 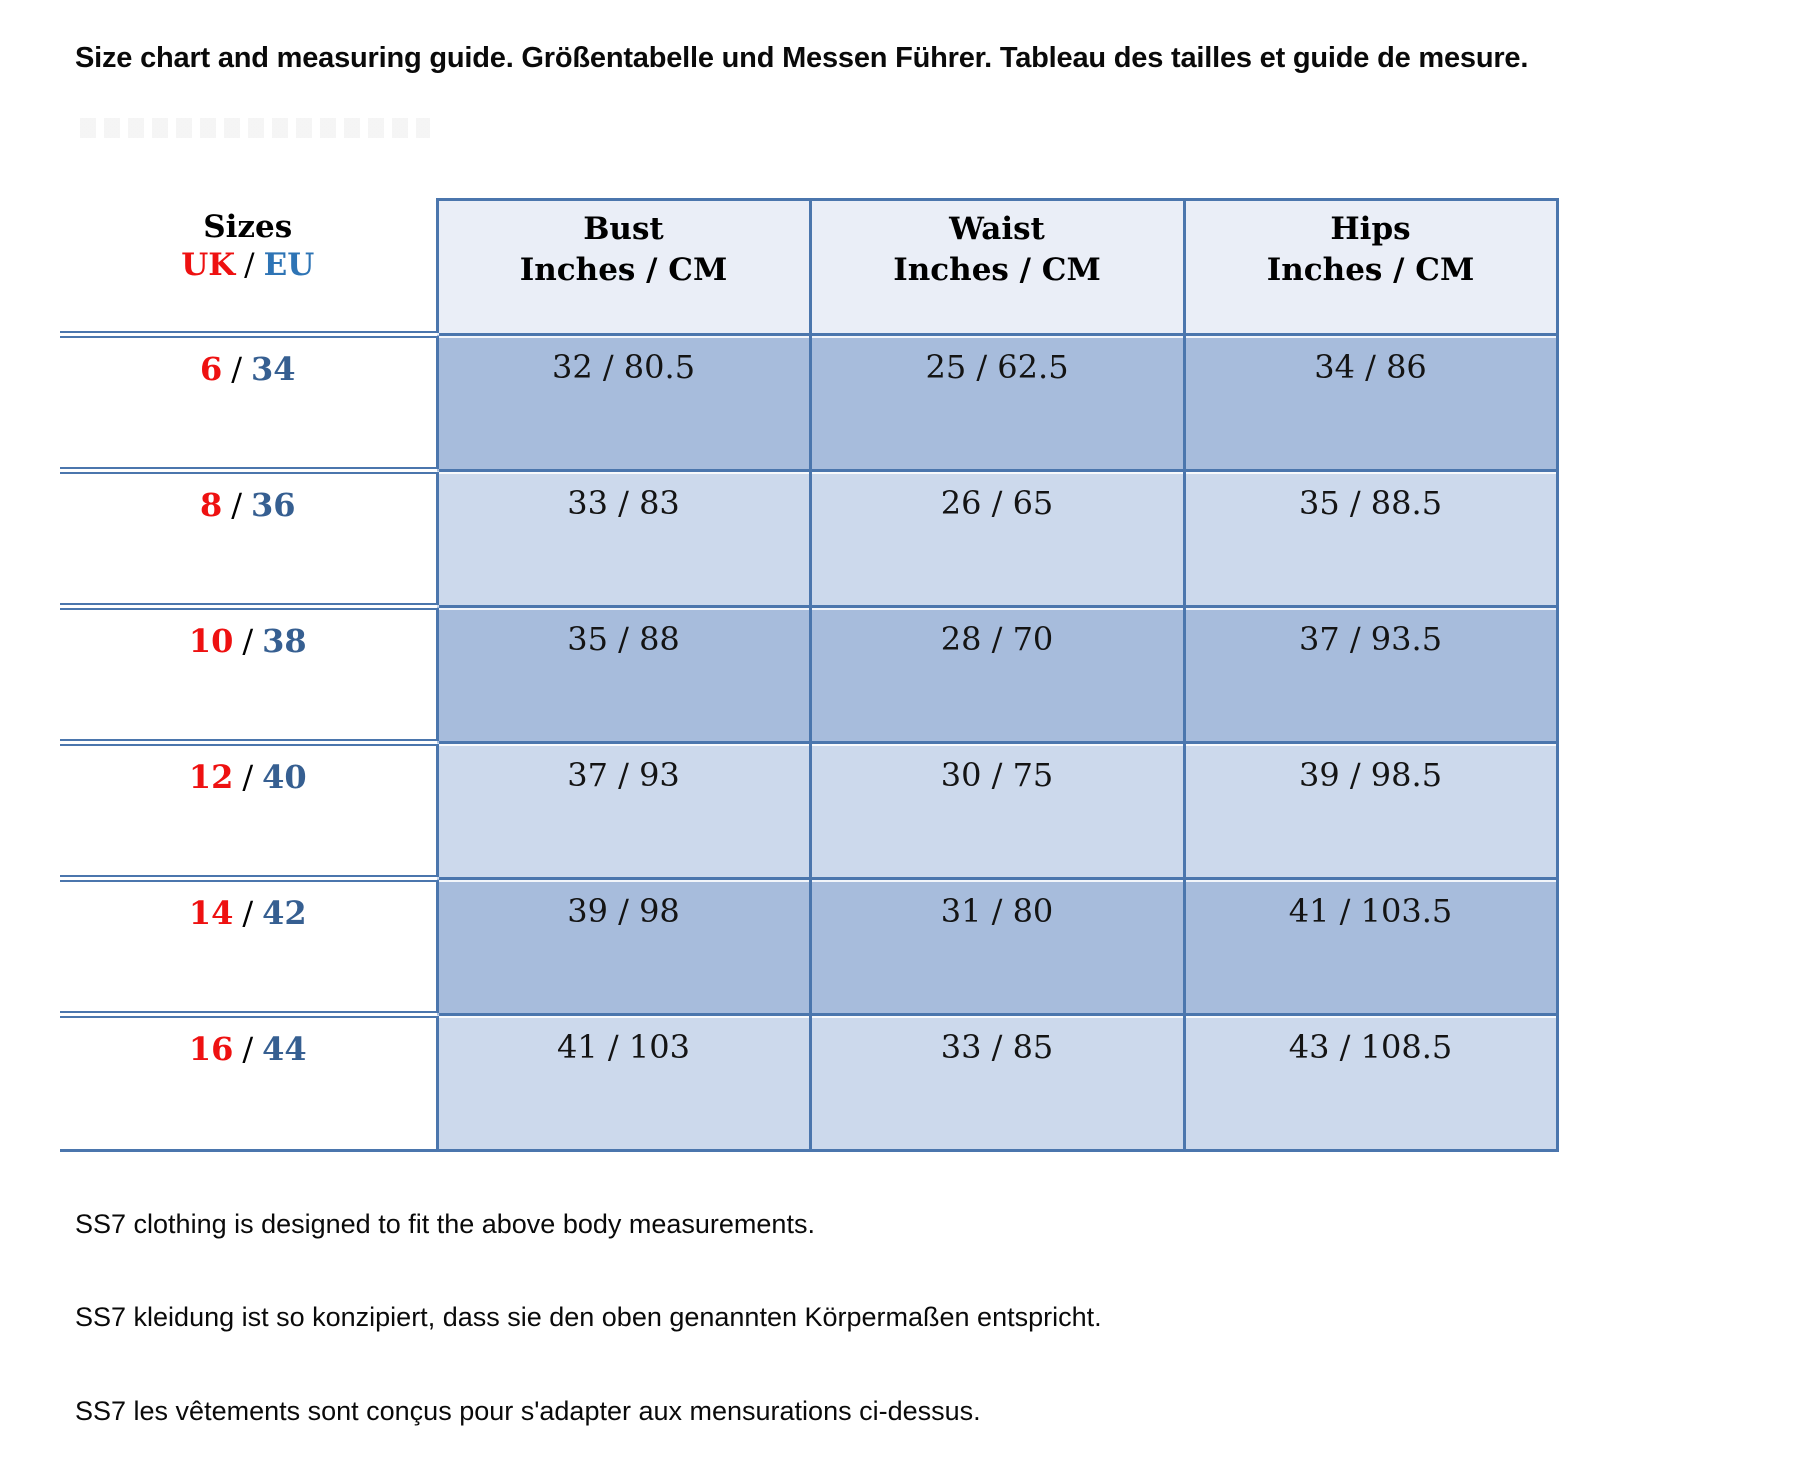 I want to click on table-row: 6/34 32 / 80.5 25 / 62.5 34 / 86, so click(x=809, y=401).